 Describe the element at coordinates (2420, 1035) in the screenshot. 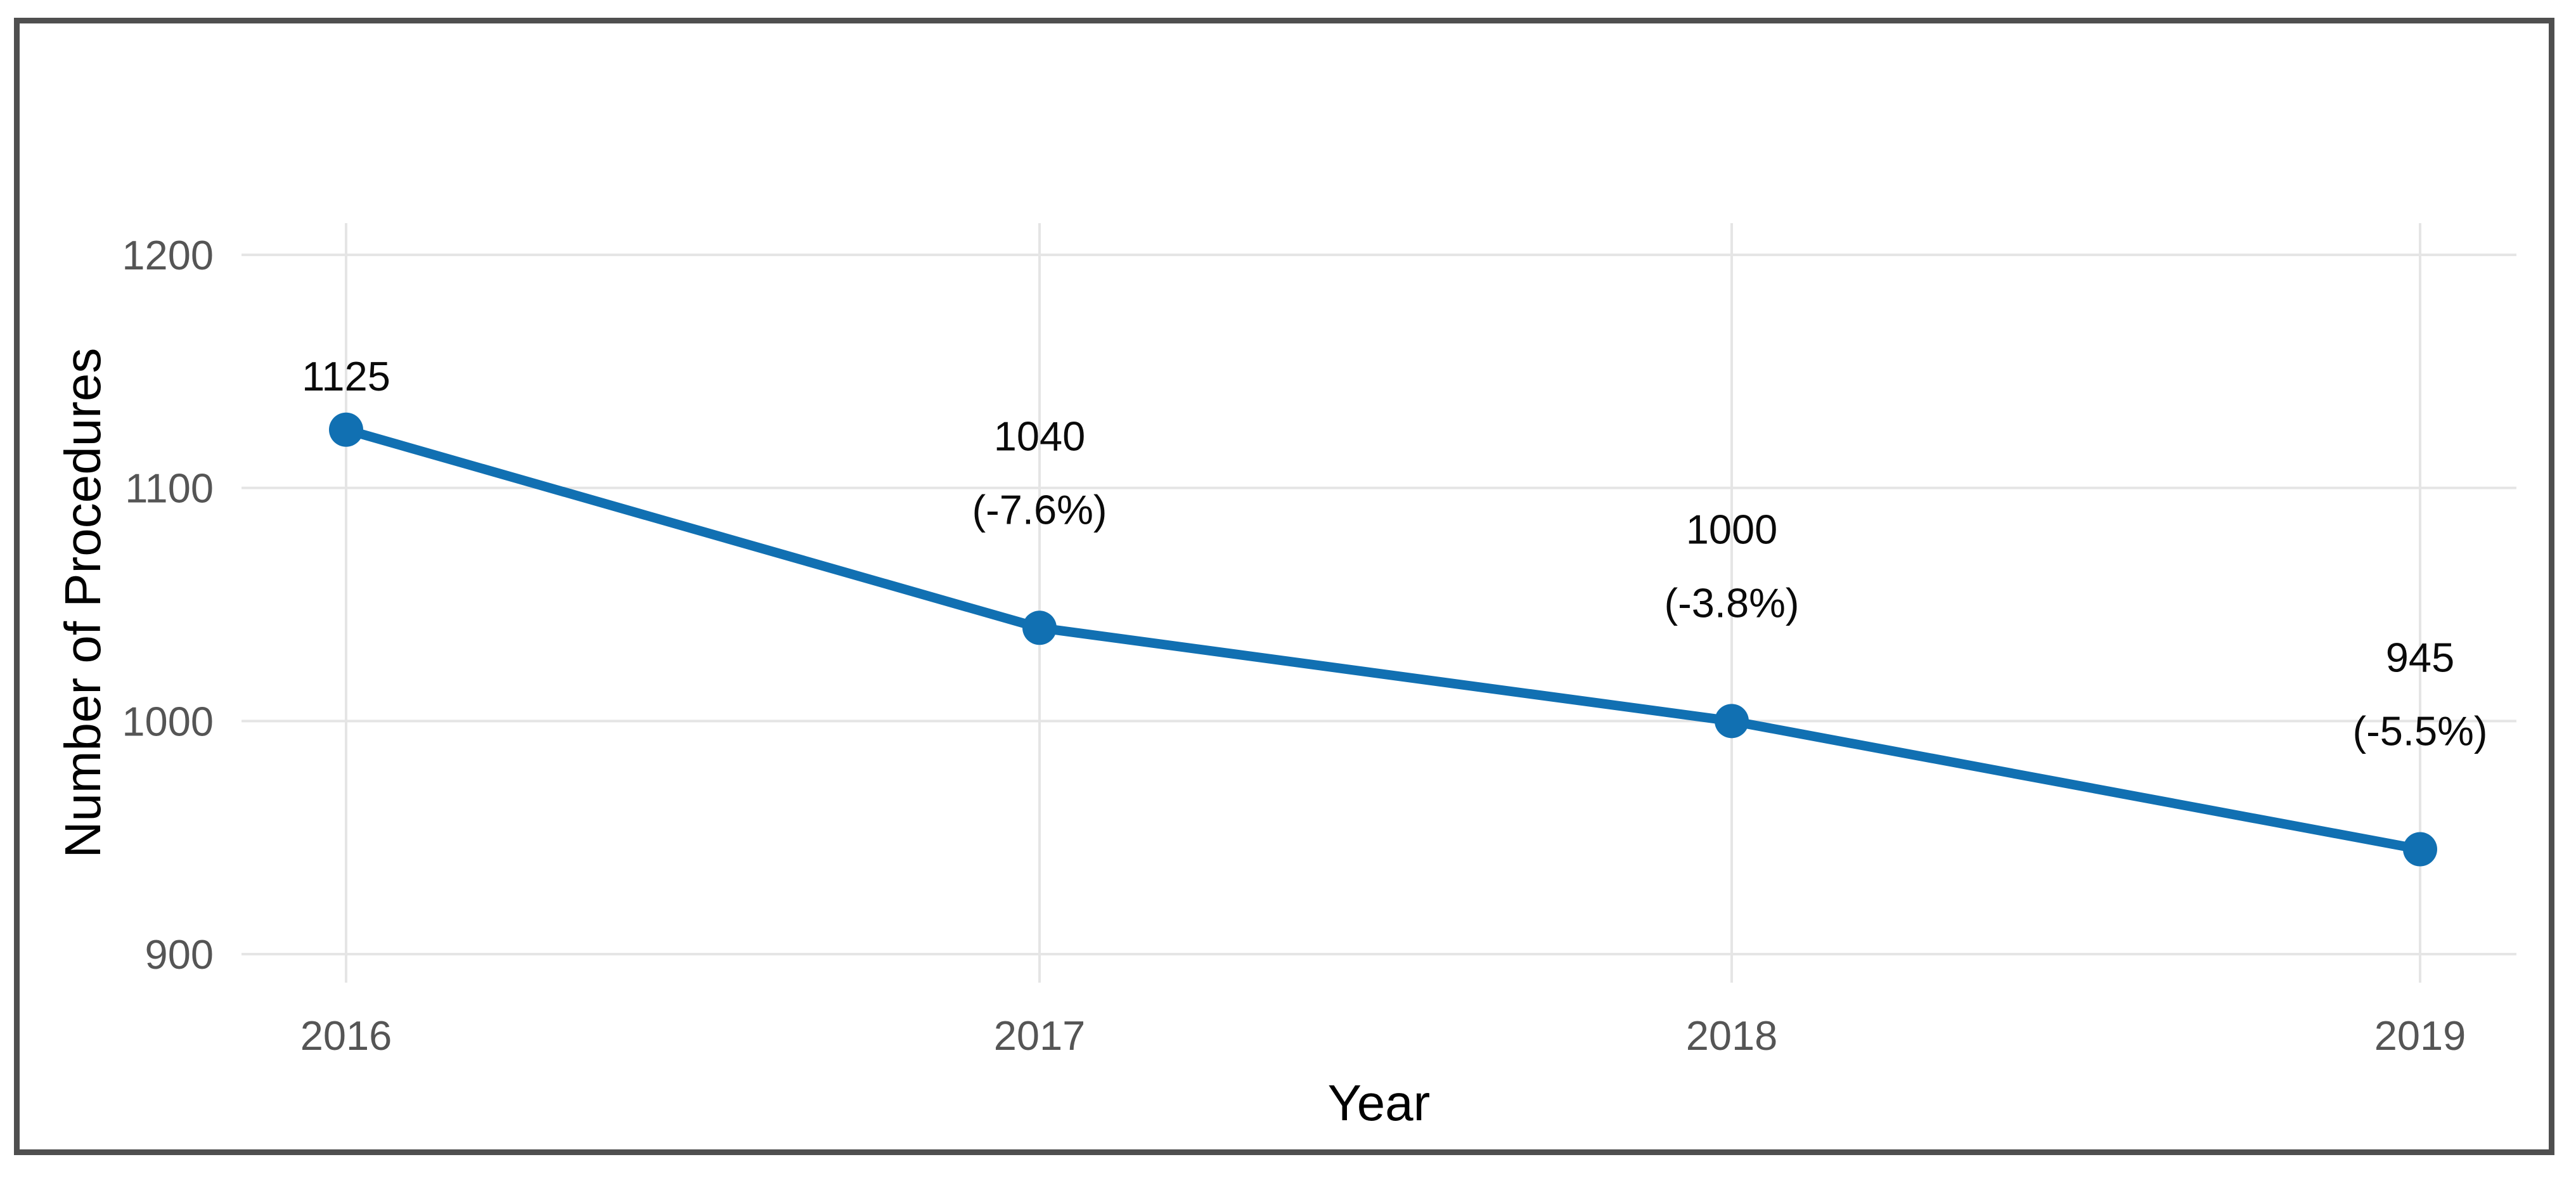

I see `x-tick-label-2019: 2019` at that location.